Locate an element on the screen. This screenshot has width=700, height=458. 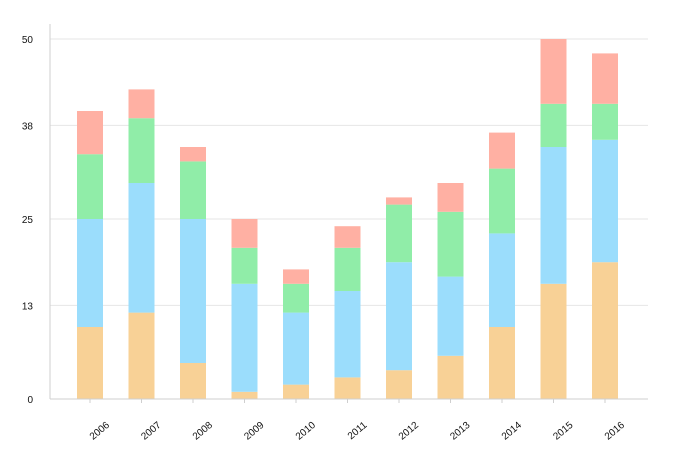
bar-segment-2014-s2 is located at coordinates (502, 280).